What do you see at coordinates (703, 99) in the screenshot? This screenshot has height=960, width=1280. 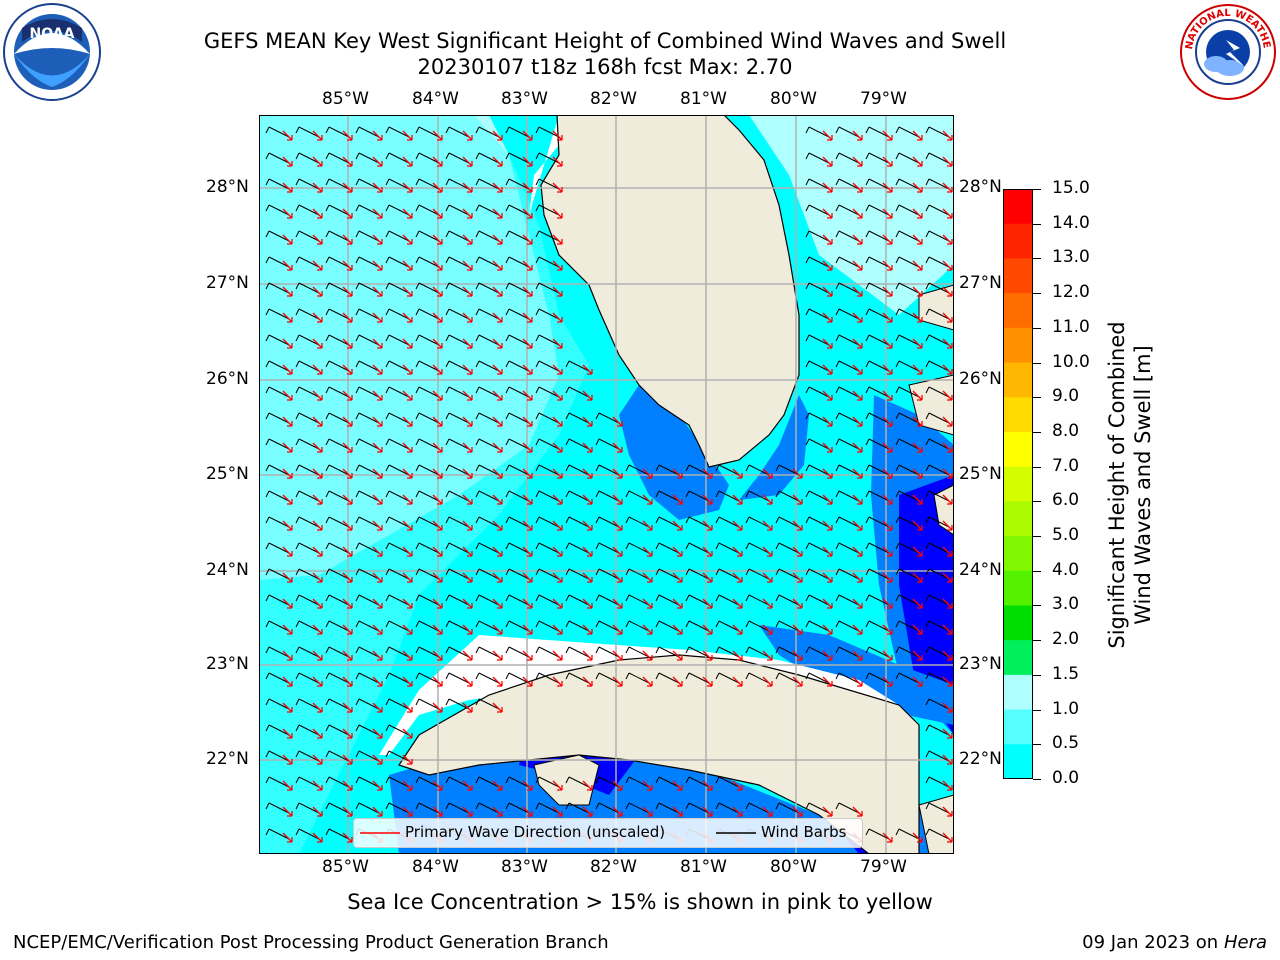 I see `lon-label-top-81w: 81°W` at bounding box center [703, 99].